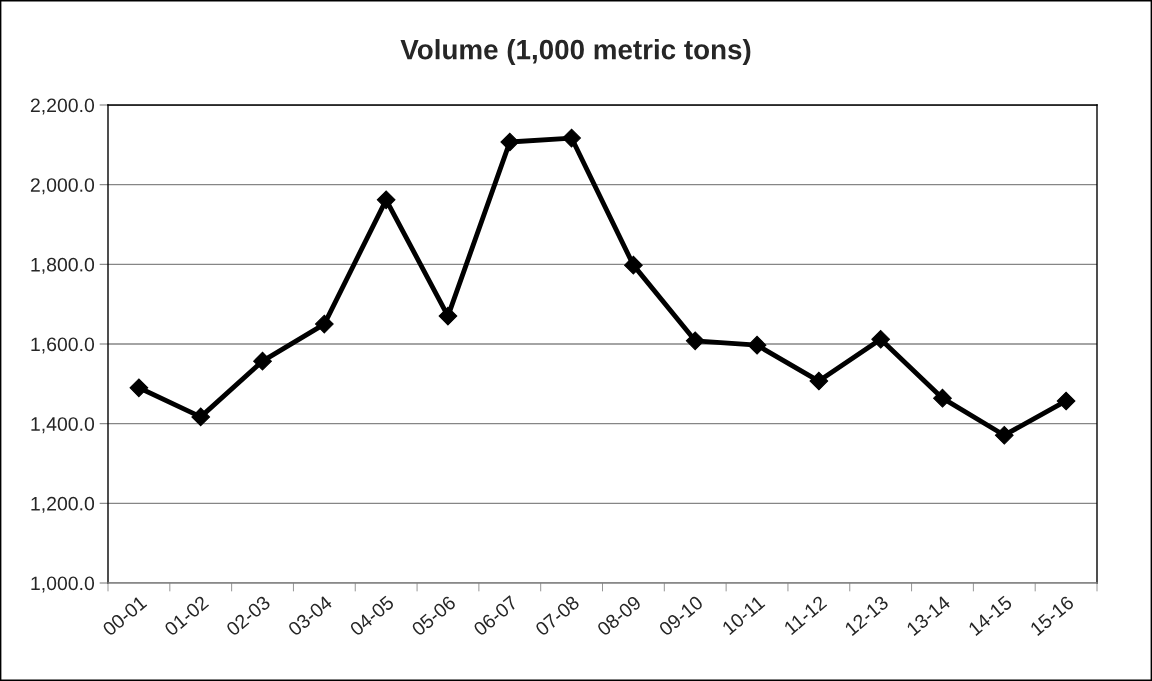  What do you see at coordinates (63, 345) in the screenshot?
I see `y-tick-label: 1,600.0` at bounding box center [63, 345].